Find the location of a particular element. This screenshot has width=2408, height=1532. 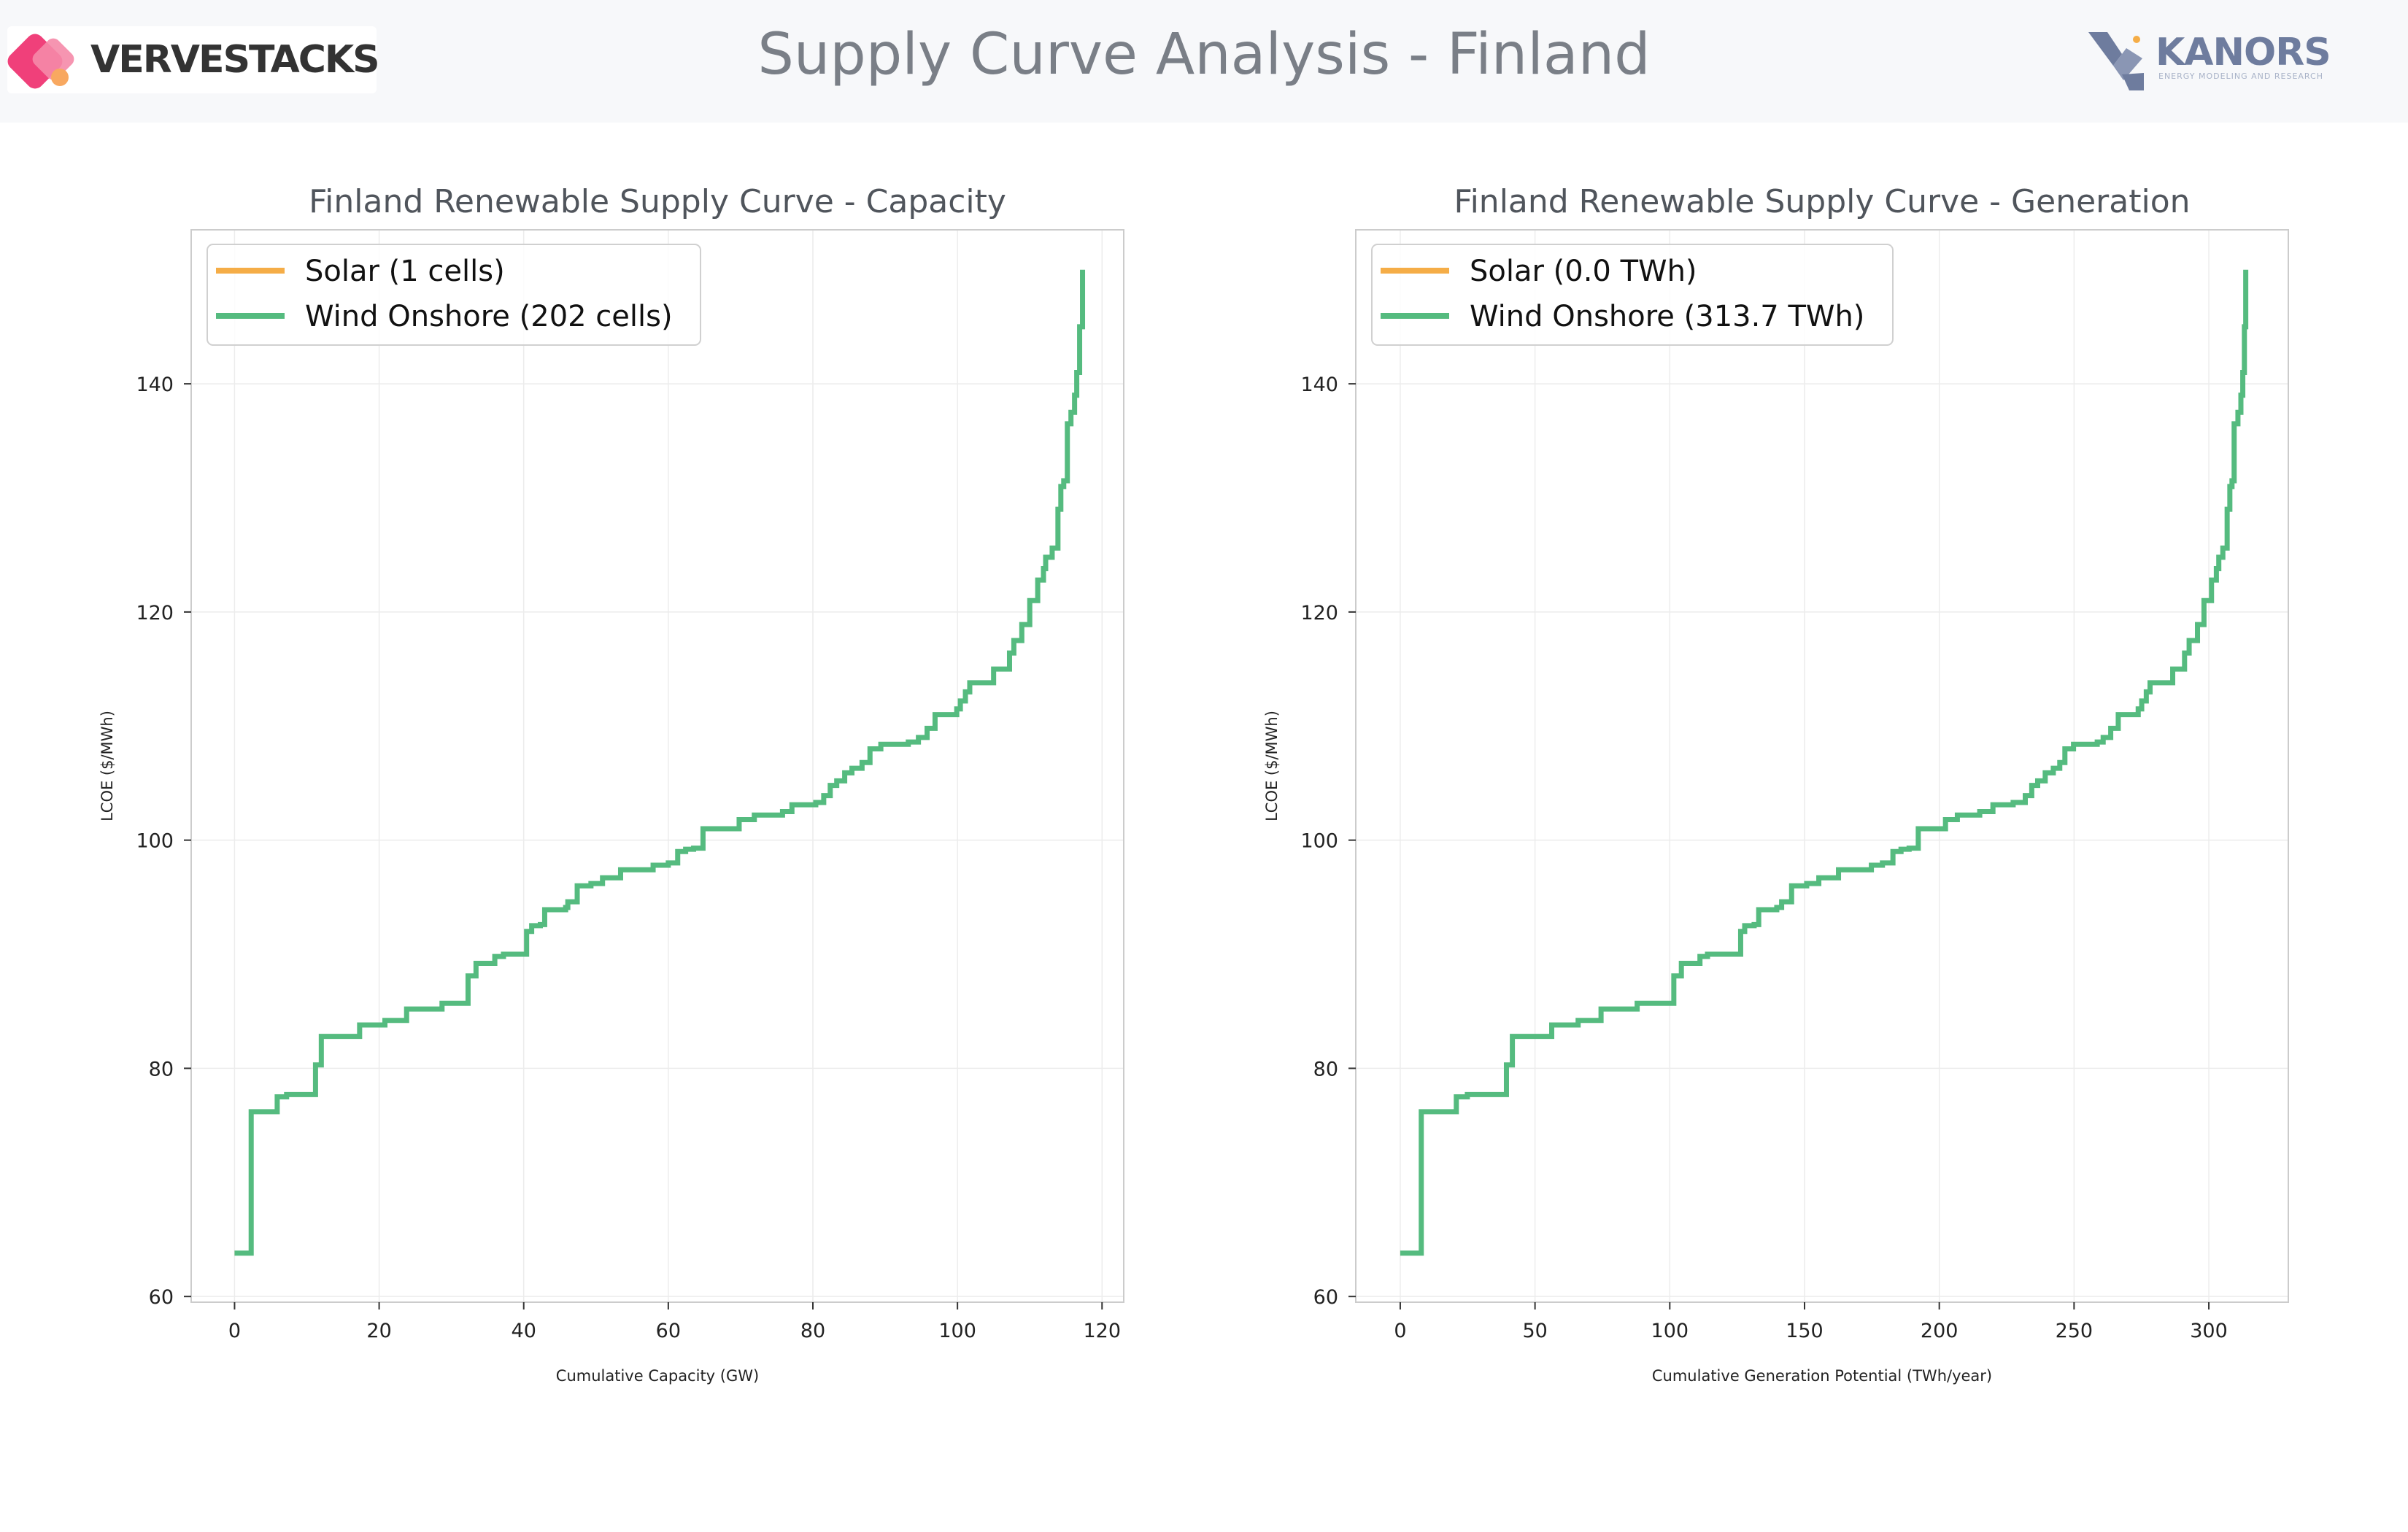

kanors-logo-text: KANORS is located at coordinates (2243, 53).